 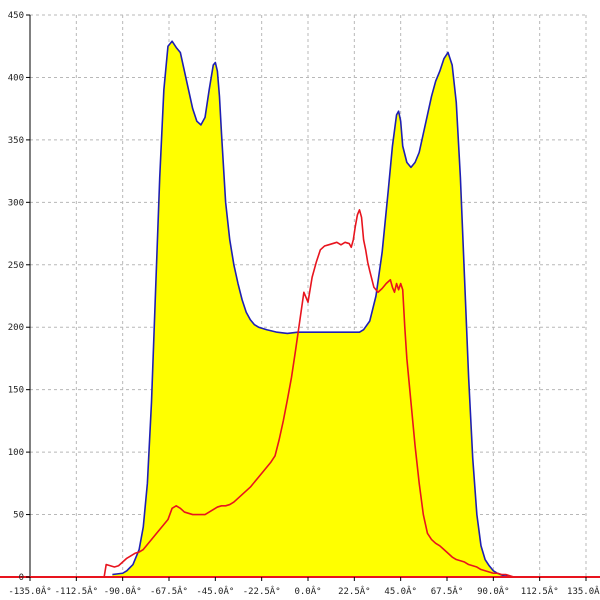 I want to click on x-tick-label: 90.0Â°, so click(x=493, y=591).